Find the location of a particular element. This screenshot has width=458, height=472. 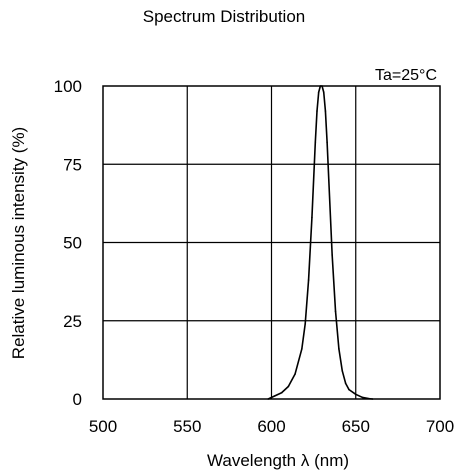

y-tick-label-75: 75 is located at coordinates (72, 164).